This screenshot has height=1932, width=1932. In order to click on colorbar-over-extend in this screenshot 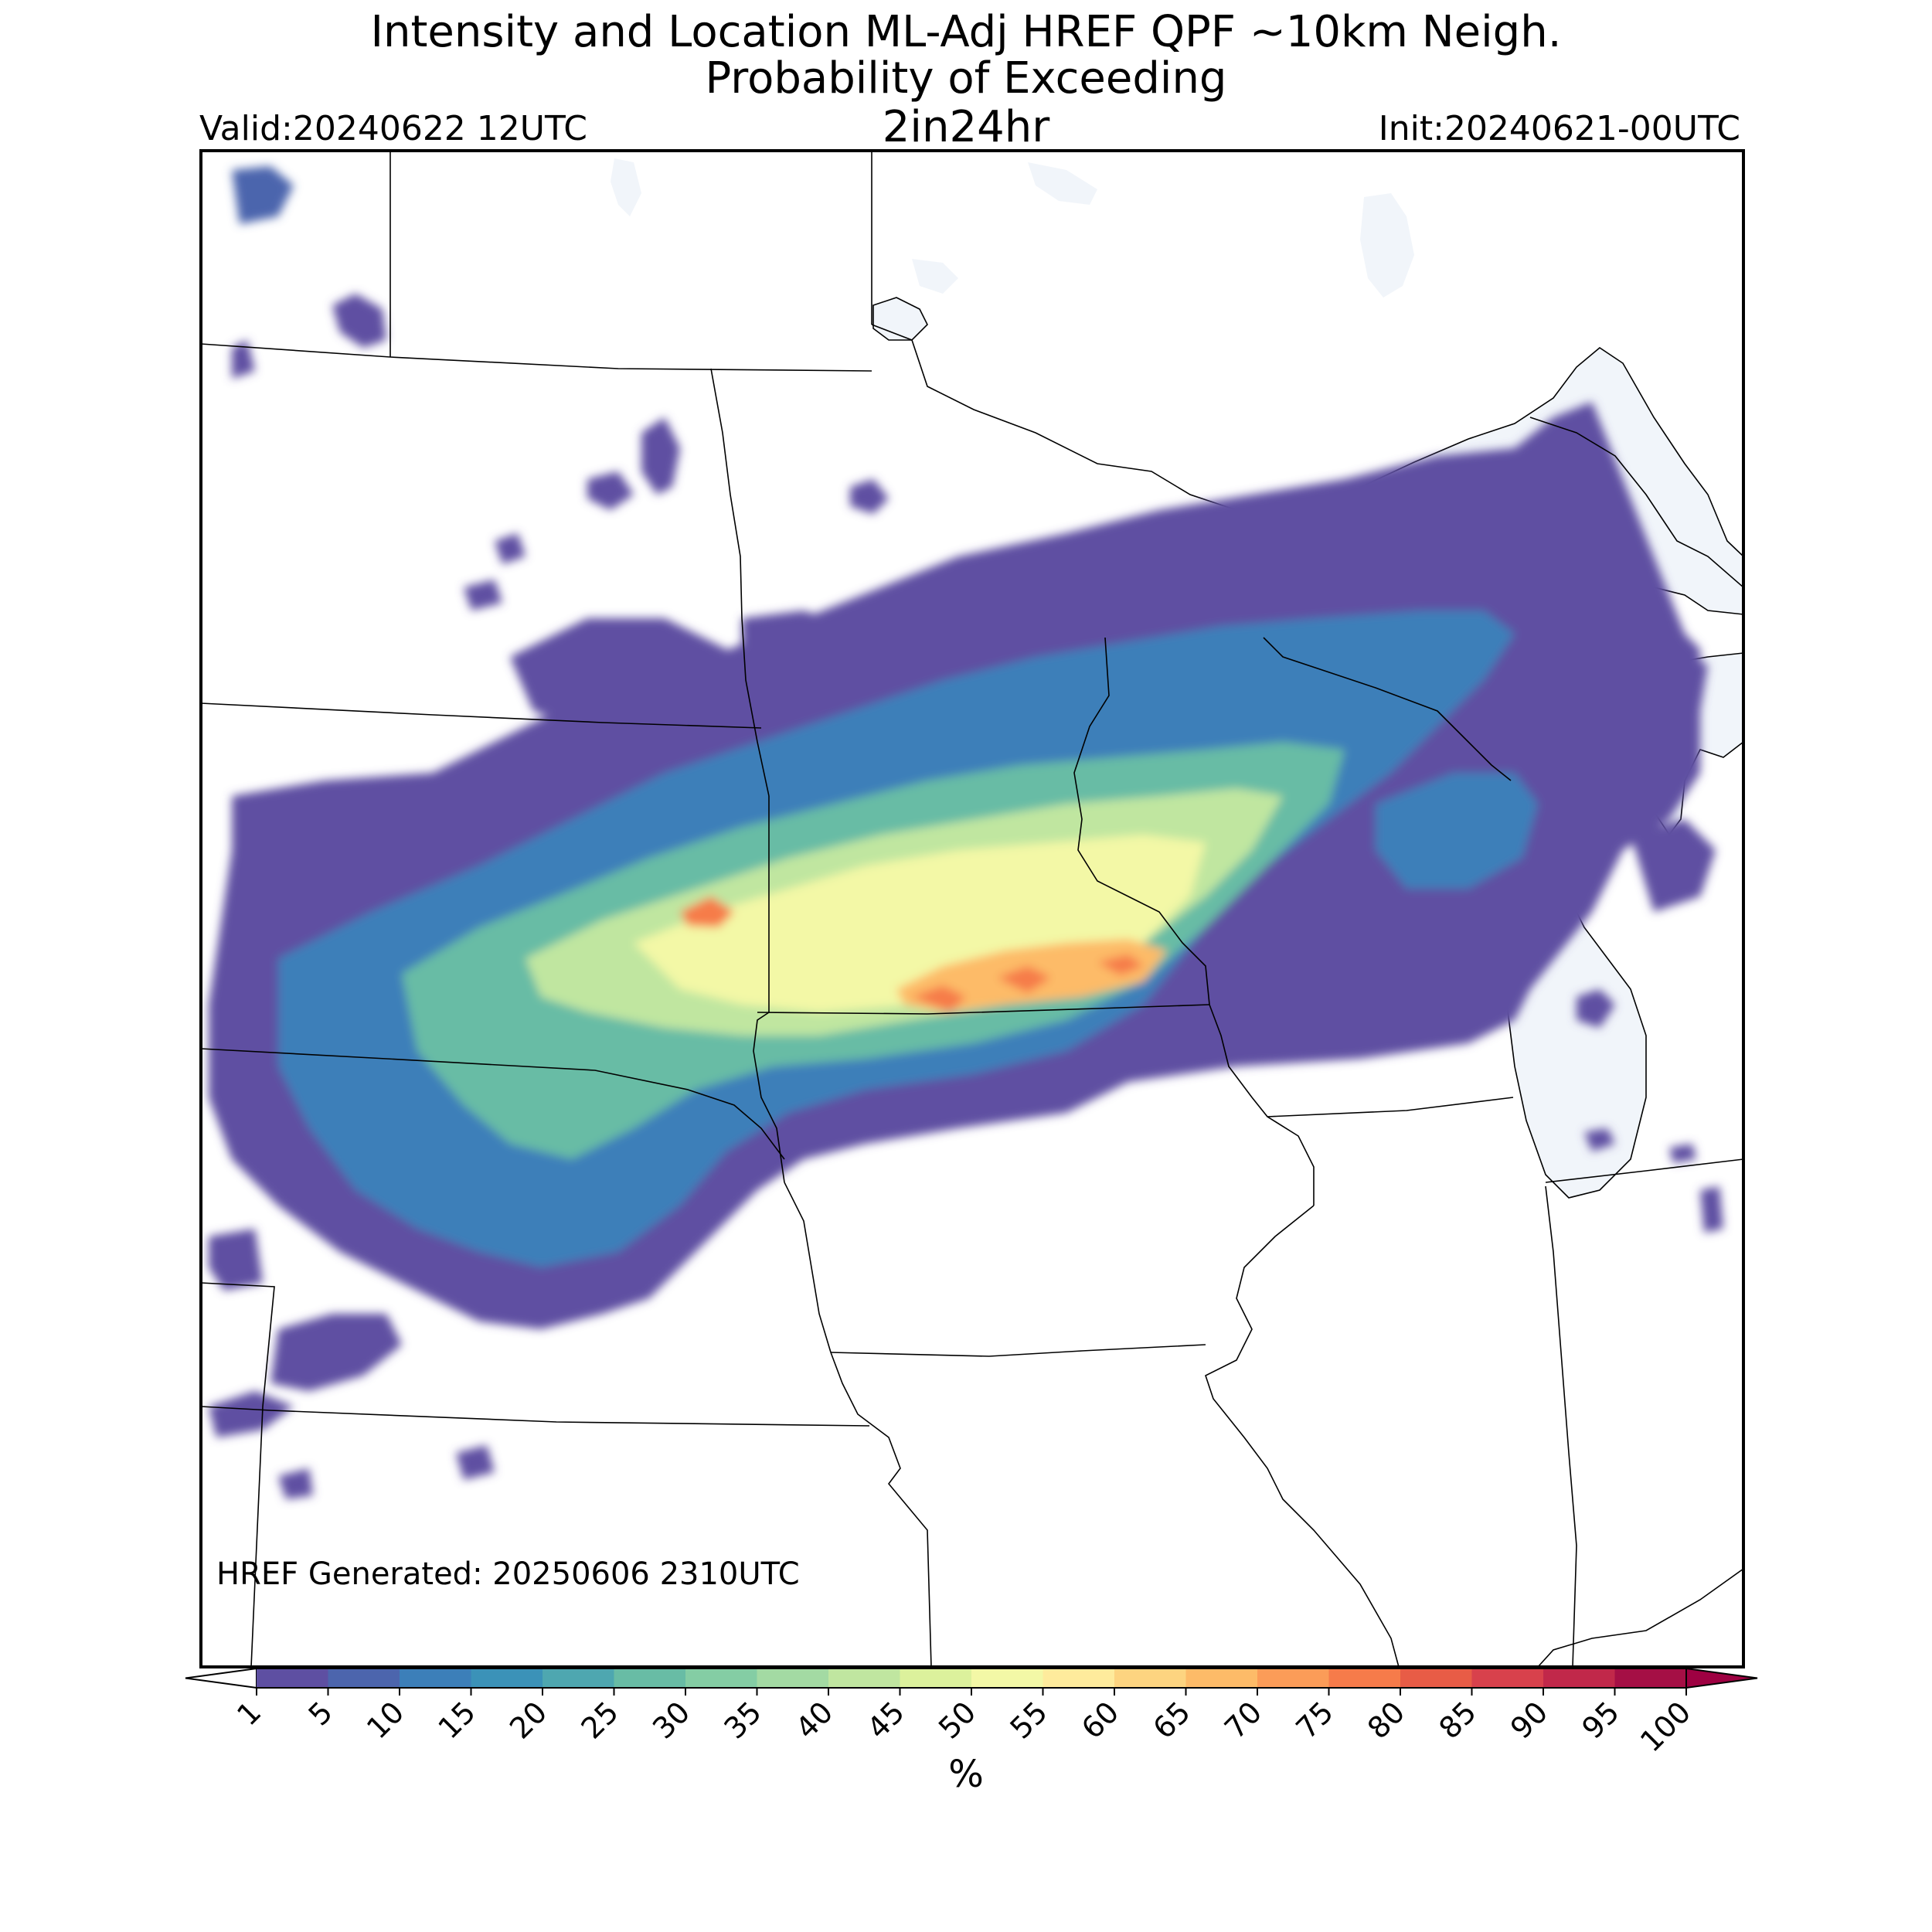, I will do `click(1722, 1678)`.